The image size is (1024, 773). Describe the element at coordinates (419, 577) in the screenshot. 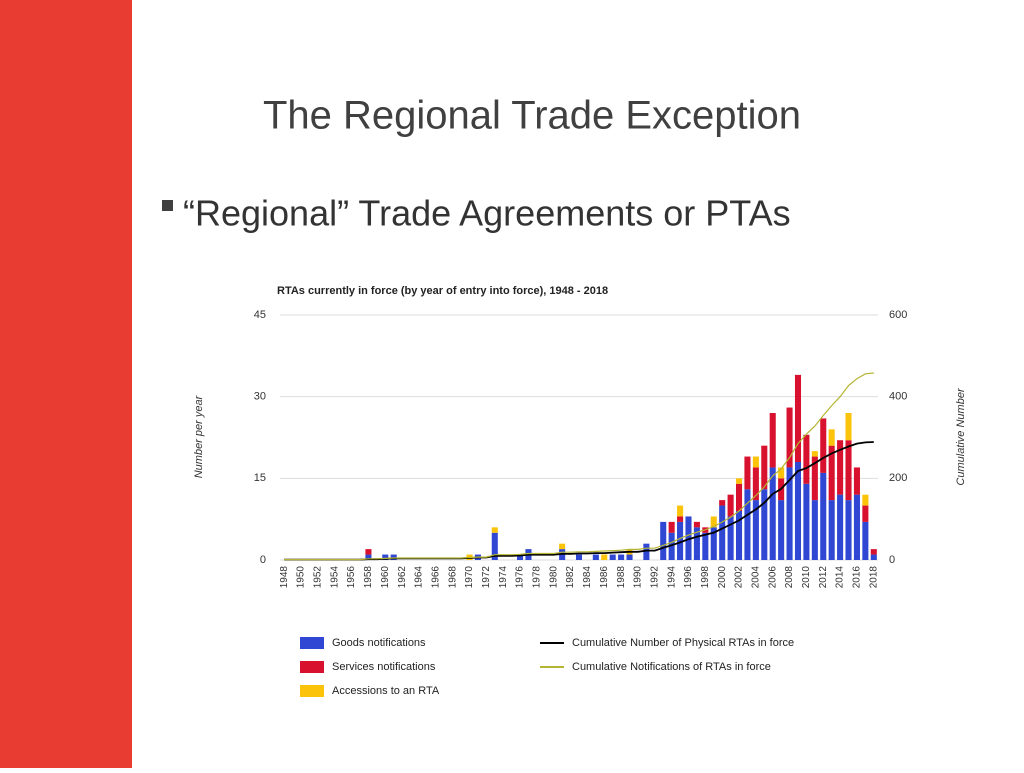

I see `x-tick-label: 1964` at that location.